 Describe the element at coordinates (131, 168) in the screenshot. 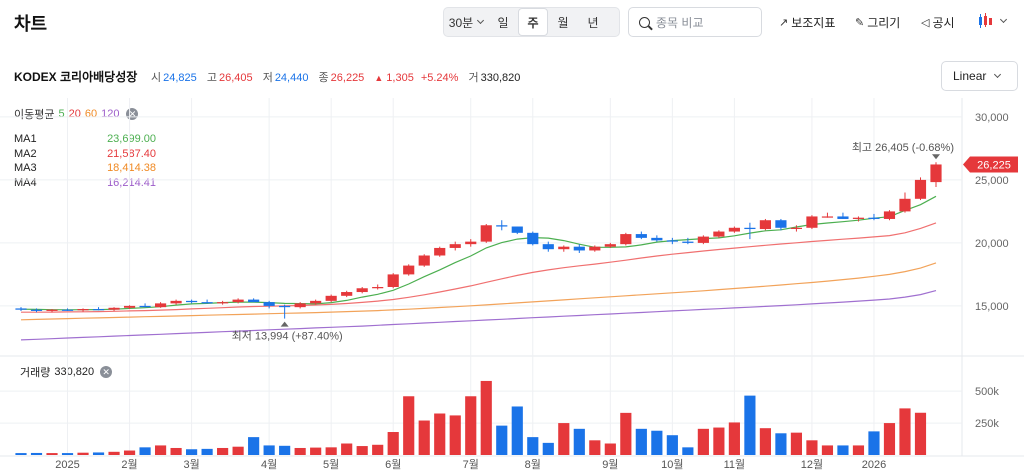

I see `ma-value: 18,414.38` at that location.